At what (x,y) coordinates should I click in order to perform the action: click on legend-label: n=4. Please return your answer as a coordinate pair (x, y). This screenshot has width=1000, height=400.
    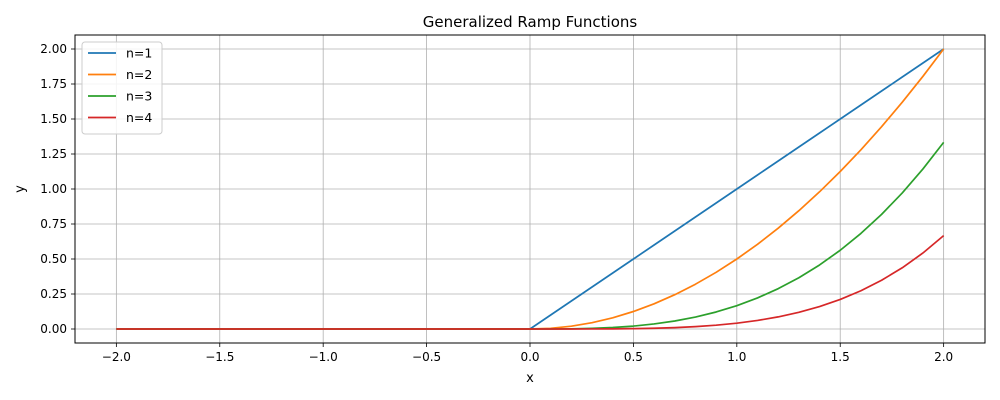
    Looking at the image, I should click on (139, 117).